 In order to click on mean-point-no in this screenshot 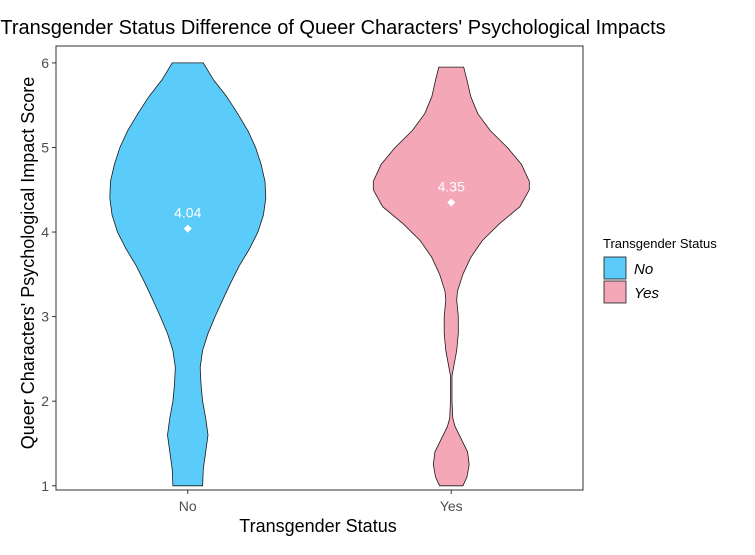, I will do `click(187, 228)`.